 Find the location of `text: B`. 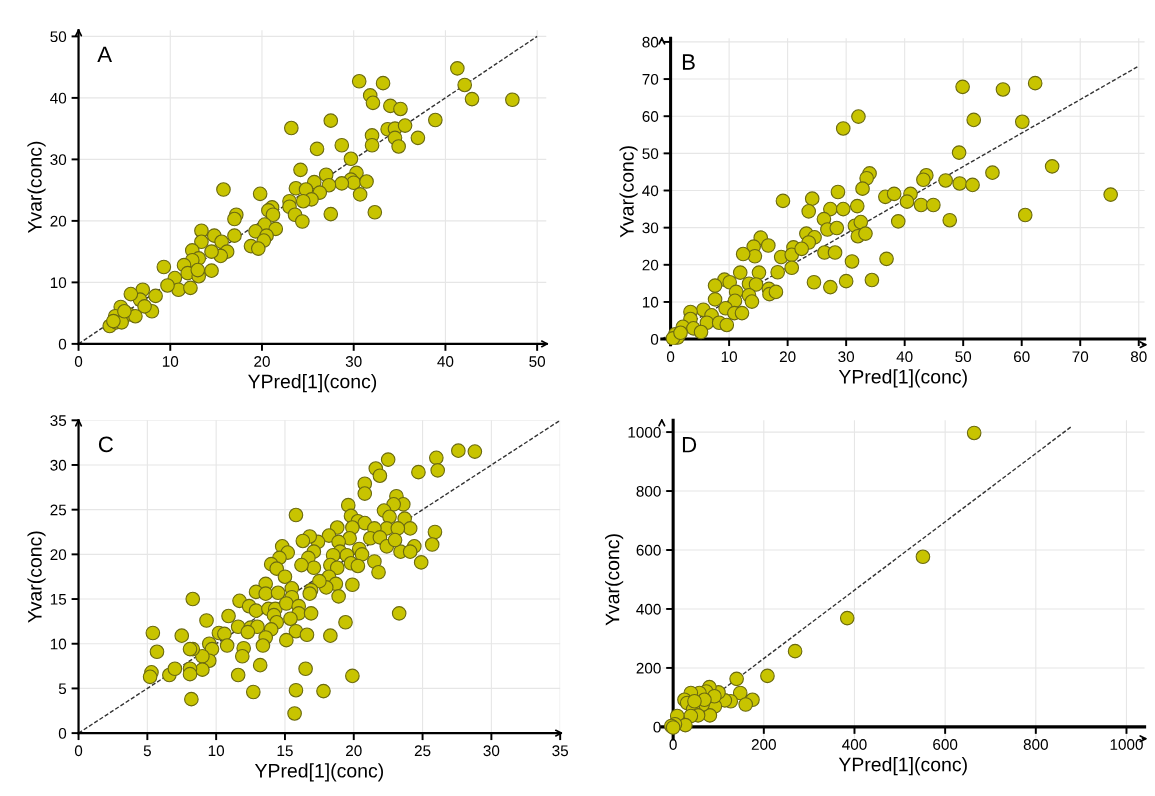

text: B is located at coordinates (688, 62).